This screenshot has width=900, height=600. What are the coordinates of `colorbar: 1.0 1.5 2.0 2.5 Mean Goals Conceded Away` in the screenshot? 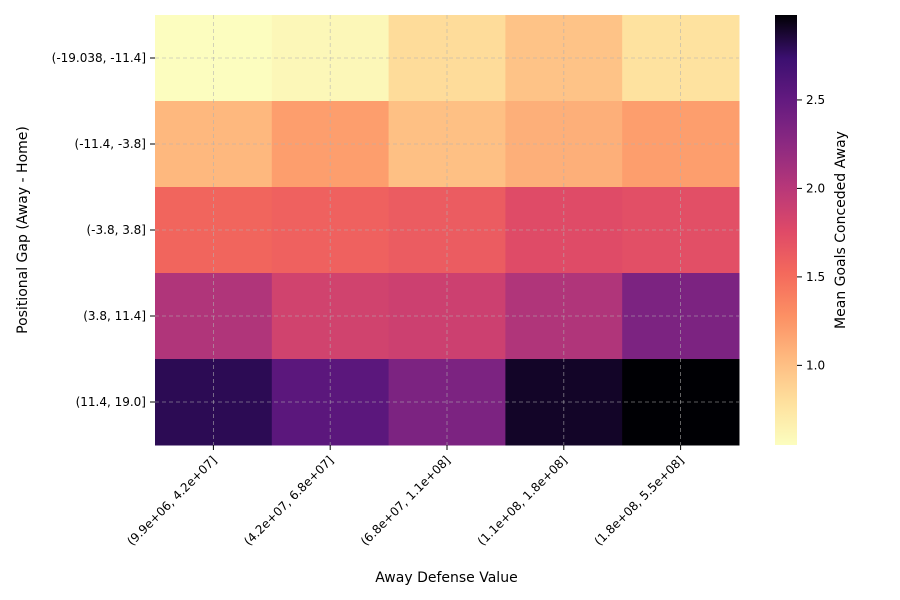 It's located at (812, 230).